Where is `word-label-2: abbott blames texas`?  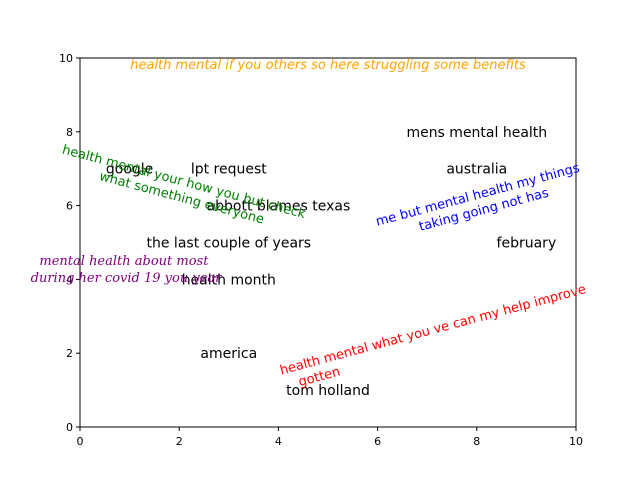
word-label-2: abbott blames texas is located at coordinates (279, 207).